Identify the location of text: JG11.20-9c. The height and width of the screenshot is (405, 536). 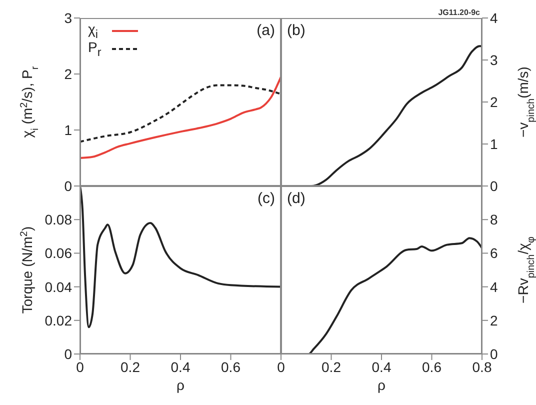
(459, 12).